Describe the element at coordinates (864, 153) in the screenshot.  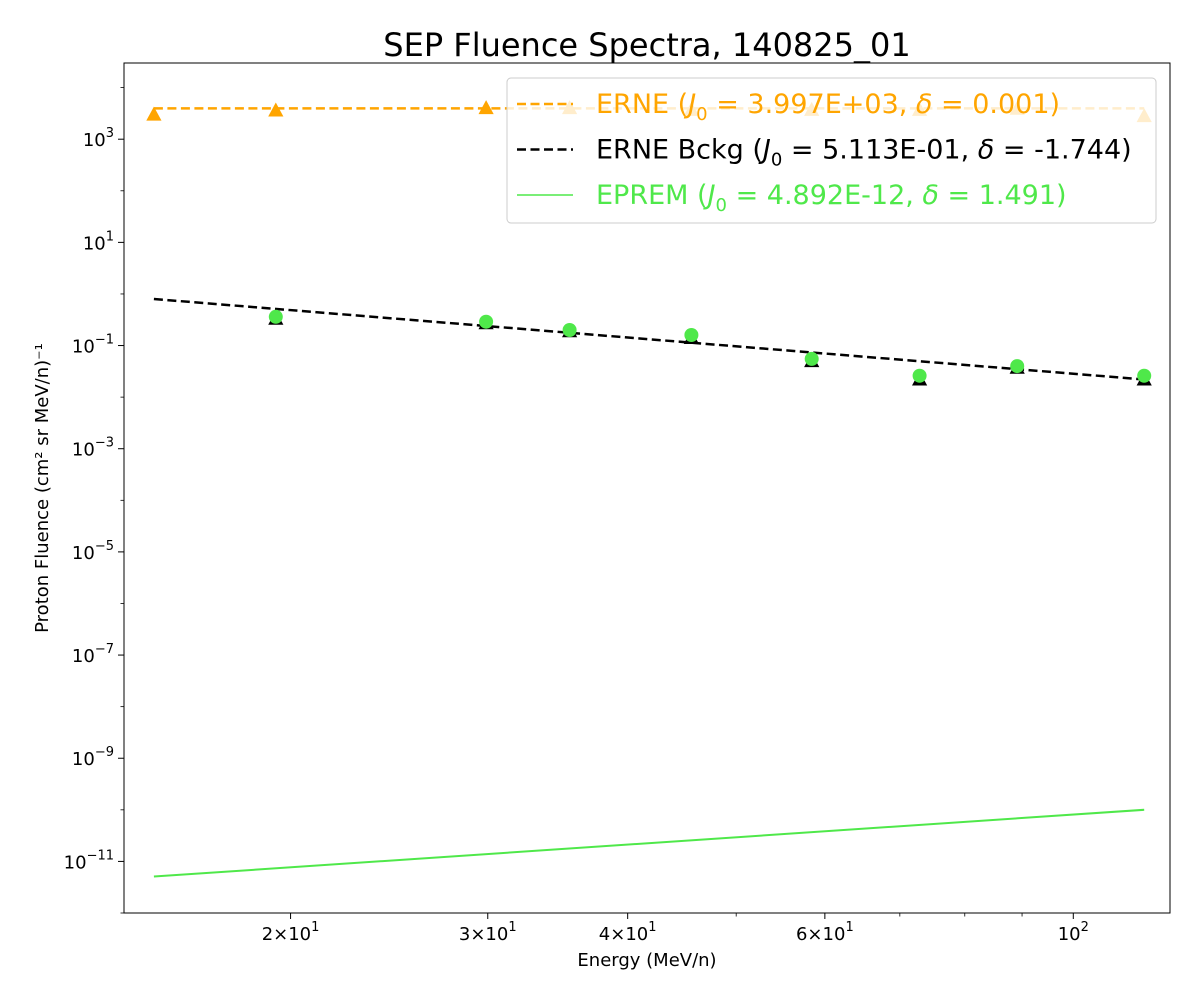
I see `legend-label-erne-bckg: ERNE Bckg (J0 = 5.113E-01, δ = -1.744)` at that location.